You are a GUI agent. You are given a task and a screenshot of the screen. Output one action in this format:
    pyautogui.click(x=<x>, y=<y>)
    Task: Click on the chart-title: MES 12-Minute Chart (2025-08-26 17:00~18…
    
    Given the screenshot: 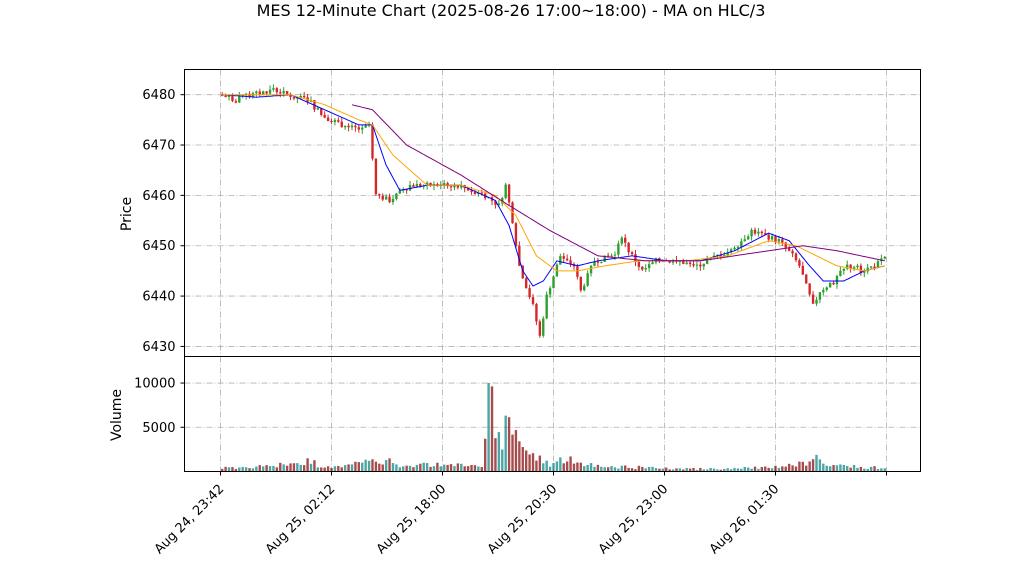 What is the action you would take?
    pyautogui.click(x=511, y=10)
    